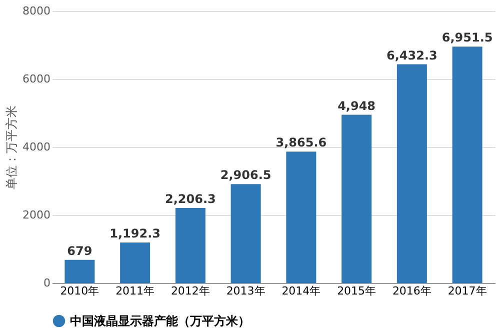 This screenshot has width=500, height=333. I want to click on x-tick-label: 2012年, so click(190, 291).